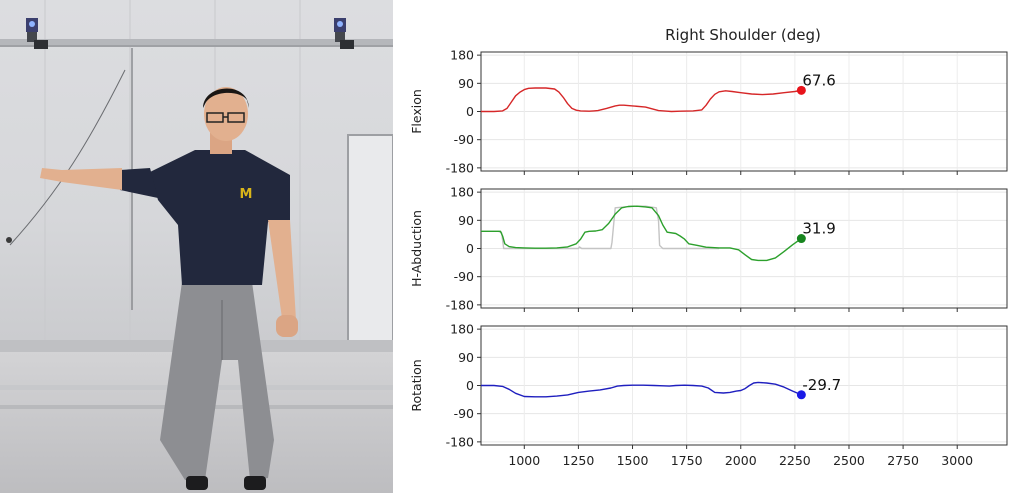  I want to click on mocap-camera-left, so click(37, 33).